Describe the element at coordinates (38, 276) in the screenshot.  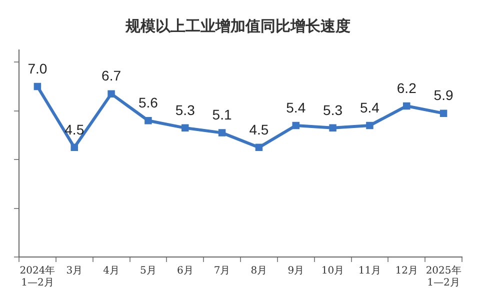
I see `x-tick-label: 2024年 1—2月` at that location.